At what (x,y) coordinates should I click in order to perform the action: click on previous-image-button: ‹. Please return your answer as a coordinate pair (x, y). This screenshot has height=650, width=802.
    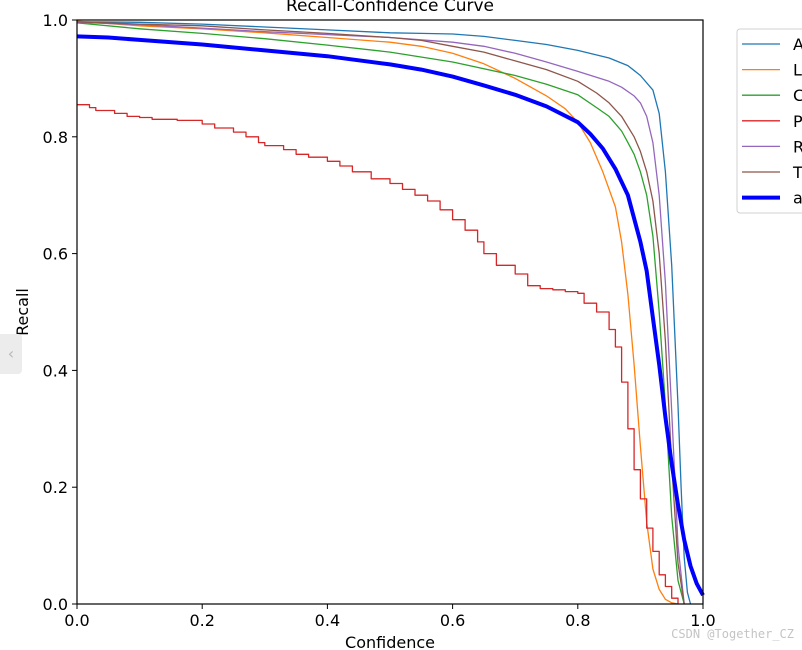
    Looking at the image, I should click on (11, 354).